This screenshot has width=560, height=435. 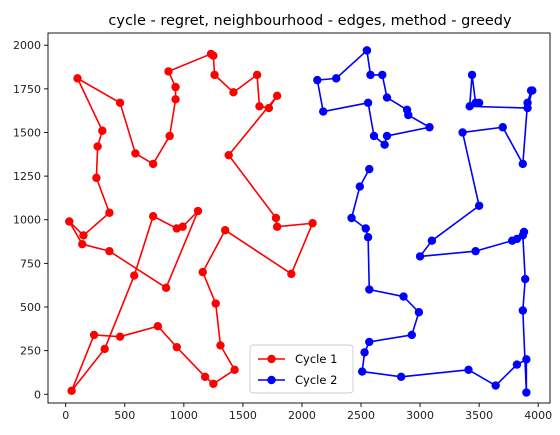 I want to click on x-tick-label: 1500, so click(x=243, y=415).